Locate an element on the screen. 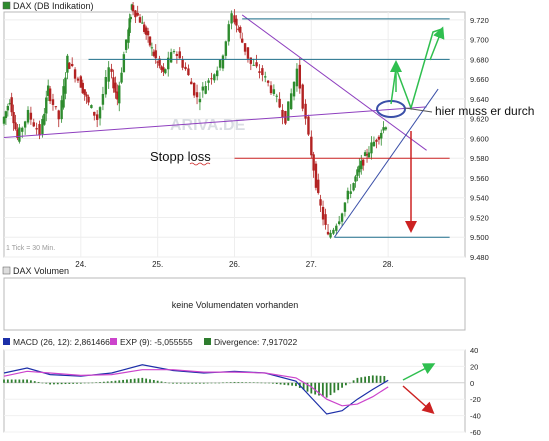 This screenshot has height=441, width=549. price-x-tick-label: 25. is located at coordinates (157, 264).